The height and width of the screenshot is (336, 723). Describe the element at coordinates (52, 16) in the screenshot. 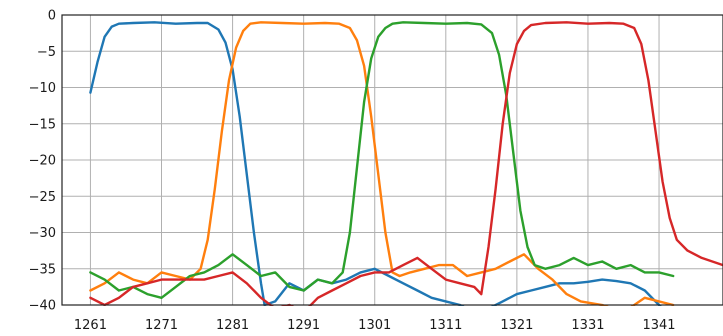

I see `y-tick-label: 0` at that location.